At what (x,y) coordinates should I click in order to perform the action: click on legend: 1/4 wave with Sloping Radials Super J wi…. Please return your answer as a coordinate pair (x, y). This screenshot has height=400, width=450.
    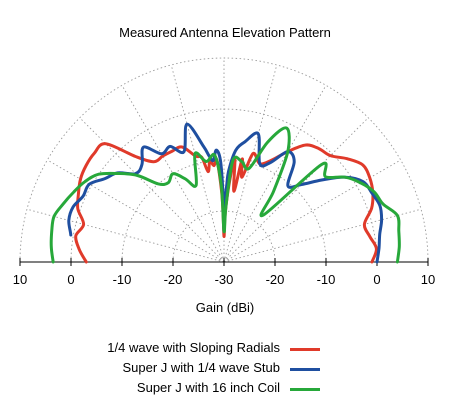
    Looking at the image, I should click on (180, 368).